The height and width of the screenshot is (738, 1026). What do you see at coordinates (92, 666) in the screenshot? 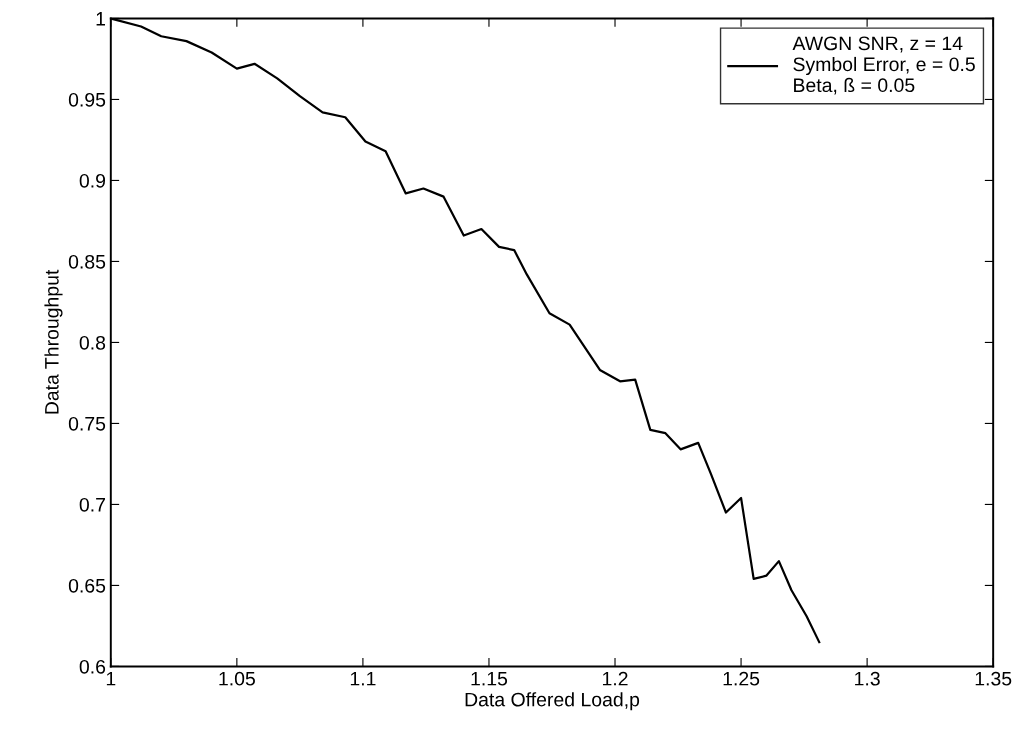
I see `y-tick-label: 0.6` at bounding box center [92, 666].